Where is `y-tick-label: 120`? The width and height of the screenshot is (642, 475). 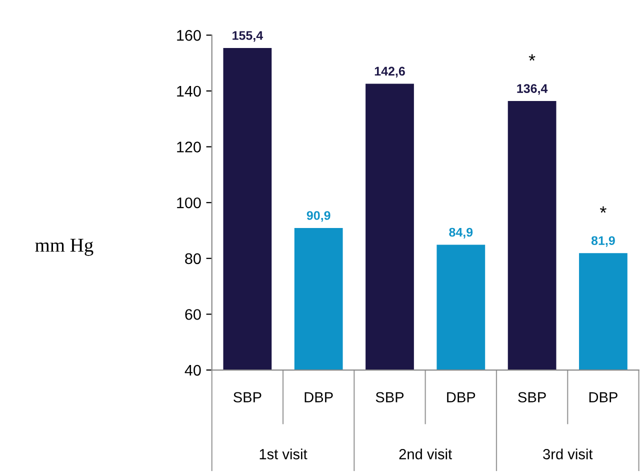
y-tick-label: 120 is located at coordinates (189, 147).